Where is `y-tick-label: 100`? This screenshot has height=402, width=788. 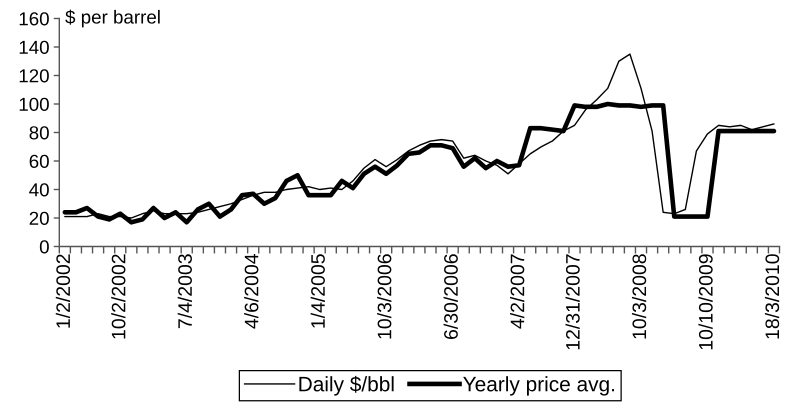 y-tick-label: 100 is located at coordinates (34, 104).